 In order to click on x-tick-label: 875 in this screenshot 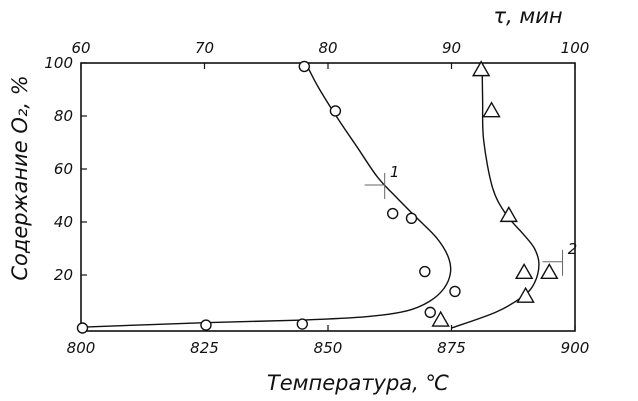, I will do `click(451, 348)`.